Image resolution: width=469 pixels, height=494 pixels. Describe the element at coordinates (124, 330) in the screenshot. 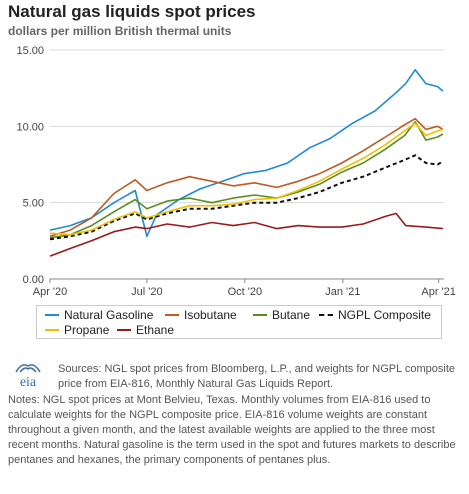

I see `legend-swatch-ethane` at that location.